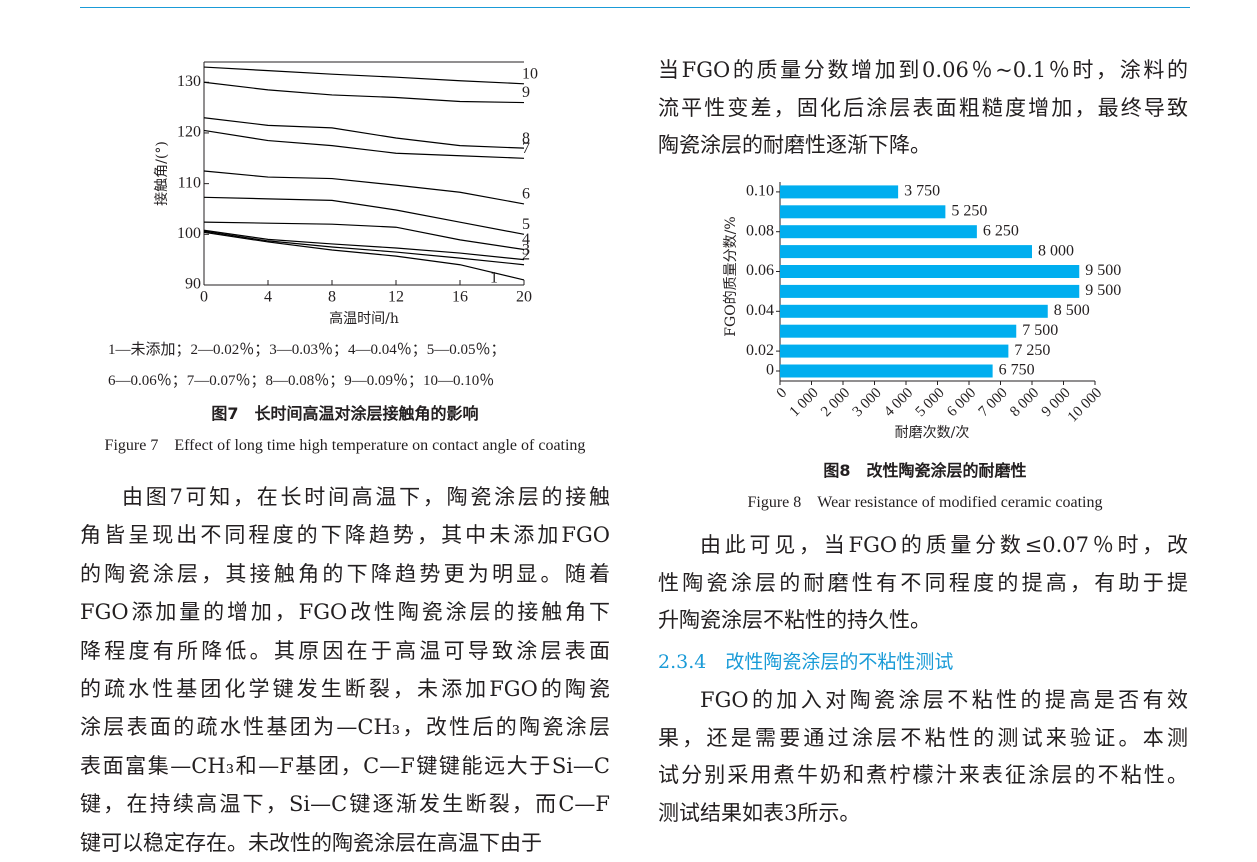  What do you see at coordinates (526, 194) in the screenshot?
I see `series-label: 6` at bounding box center [526, 194].